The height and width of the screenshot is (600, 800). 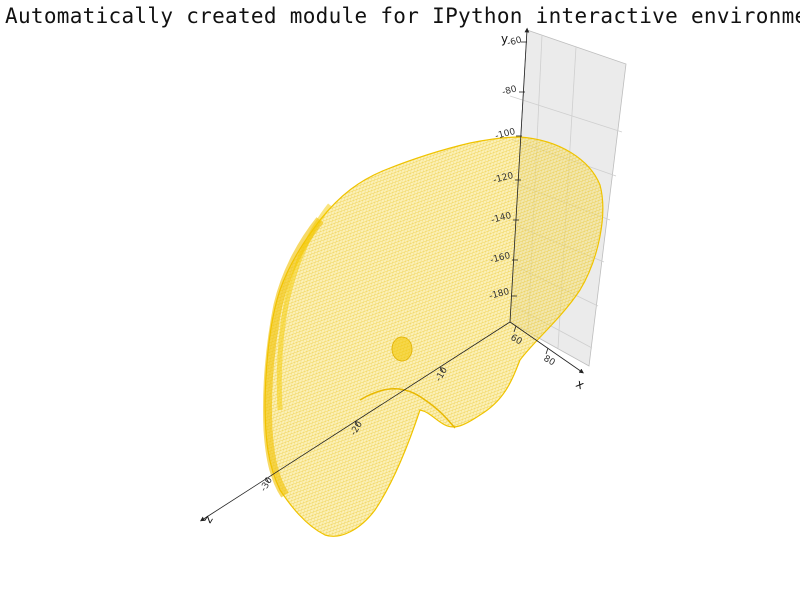 What do you see at coordinates (355, 421) in the screenshot?
I see `z-axis-line` at bounding box center [355, 421].